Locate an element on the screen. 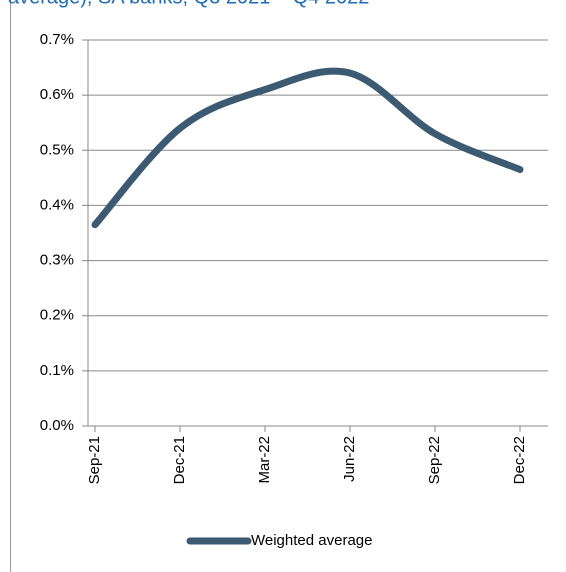  x-tick-label: Dec-22 is located at coordinates (519, 460).